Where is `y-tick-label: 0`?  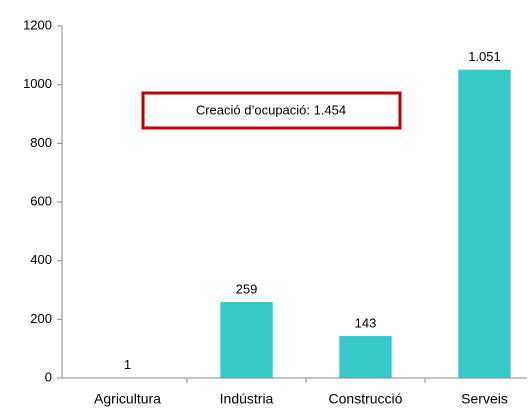
y-tick-label: 0 is located at coordinates (48, 376).